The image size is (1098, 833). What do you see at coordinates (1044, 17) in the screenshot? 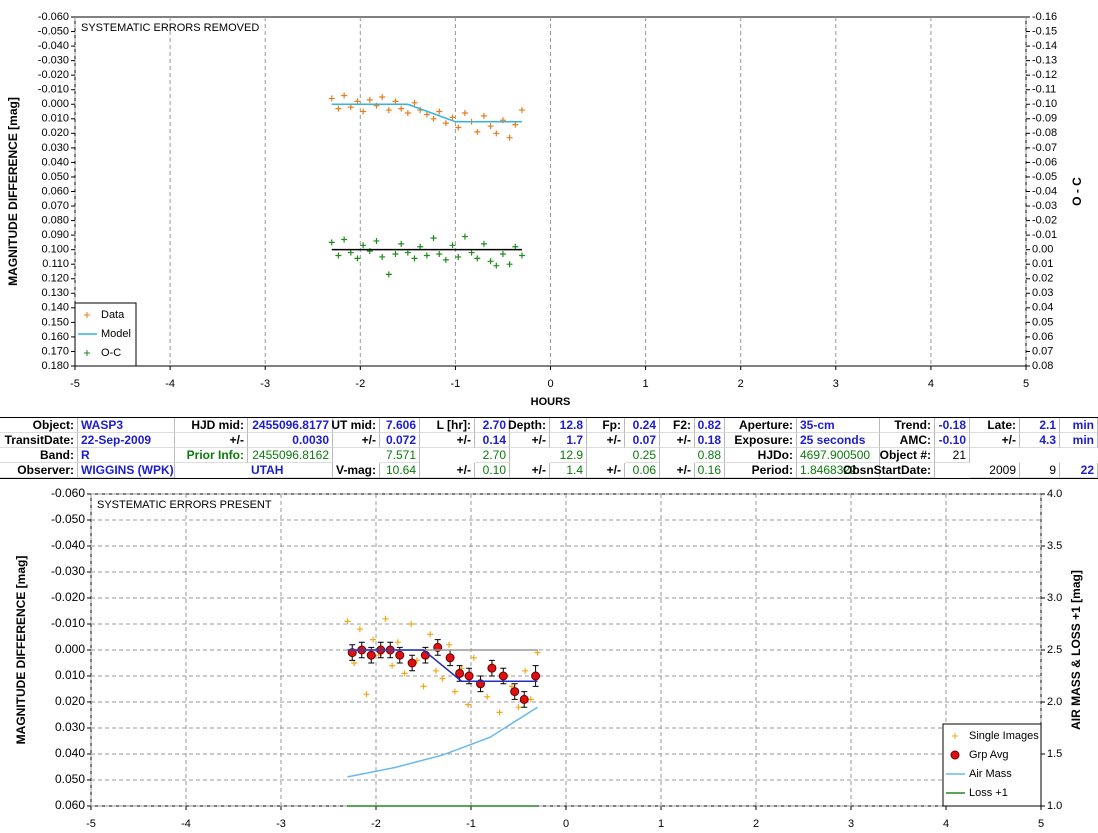
I see `y2-tick-label: -0.16` at bounding box center [1044, 17].